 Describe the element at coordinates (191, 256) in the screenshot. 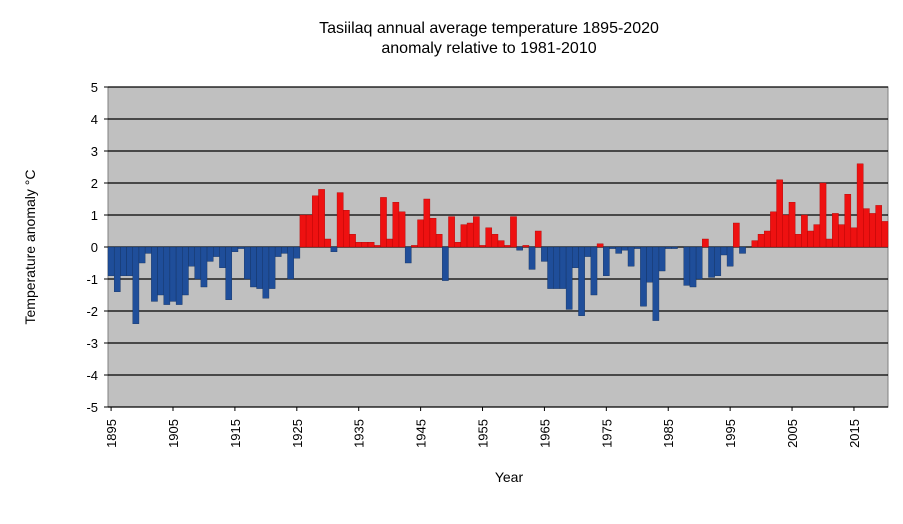

I see `bar-1908` at that location.